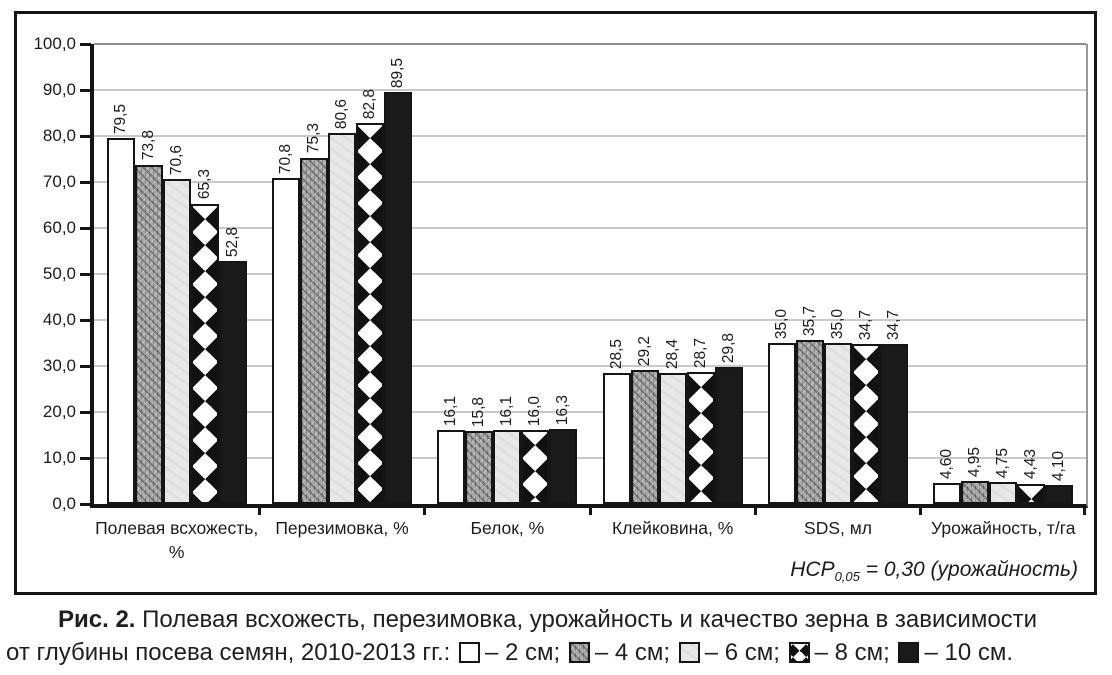  I want to click on legend-swatch-gray-texture, so click(579, 652).